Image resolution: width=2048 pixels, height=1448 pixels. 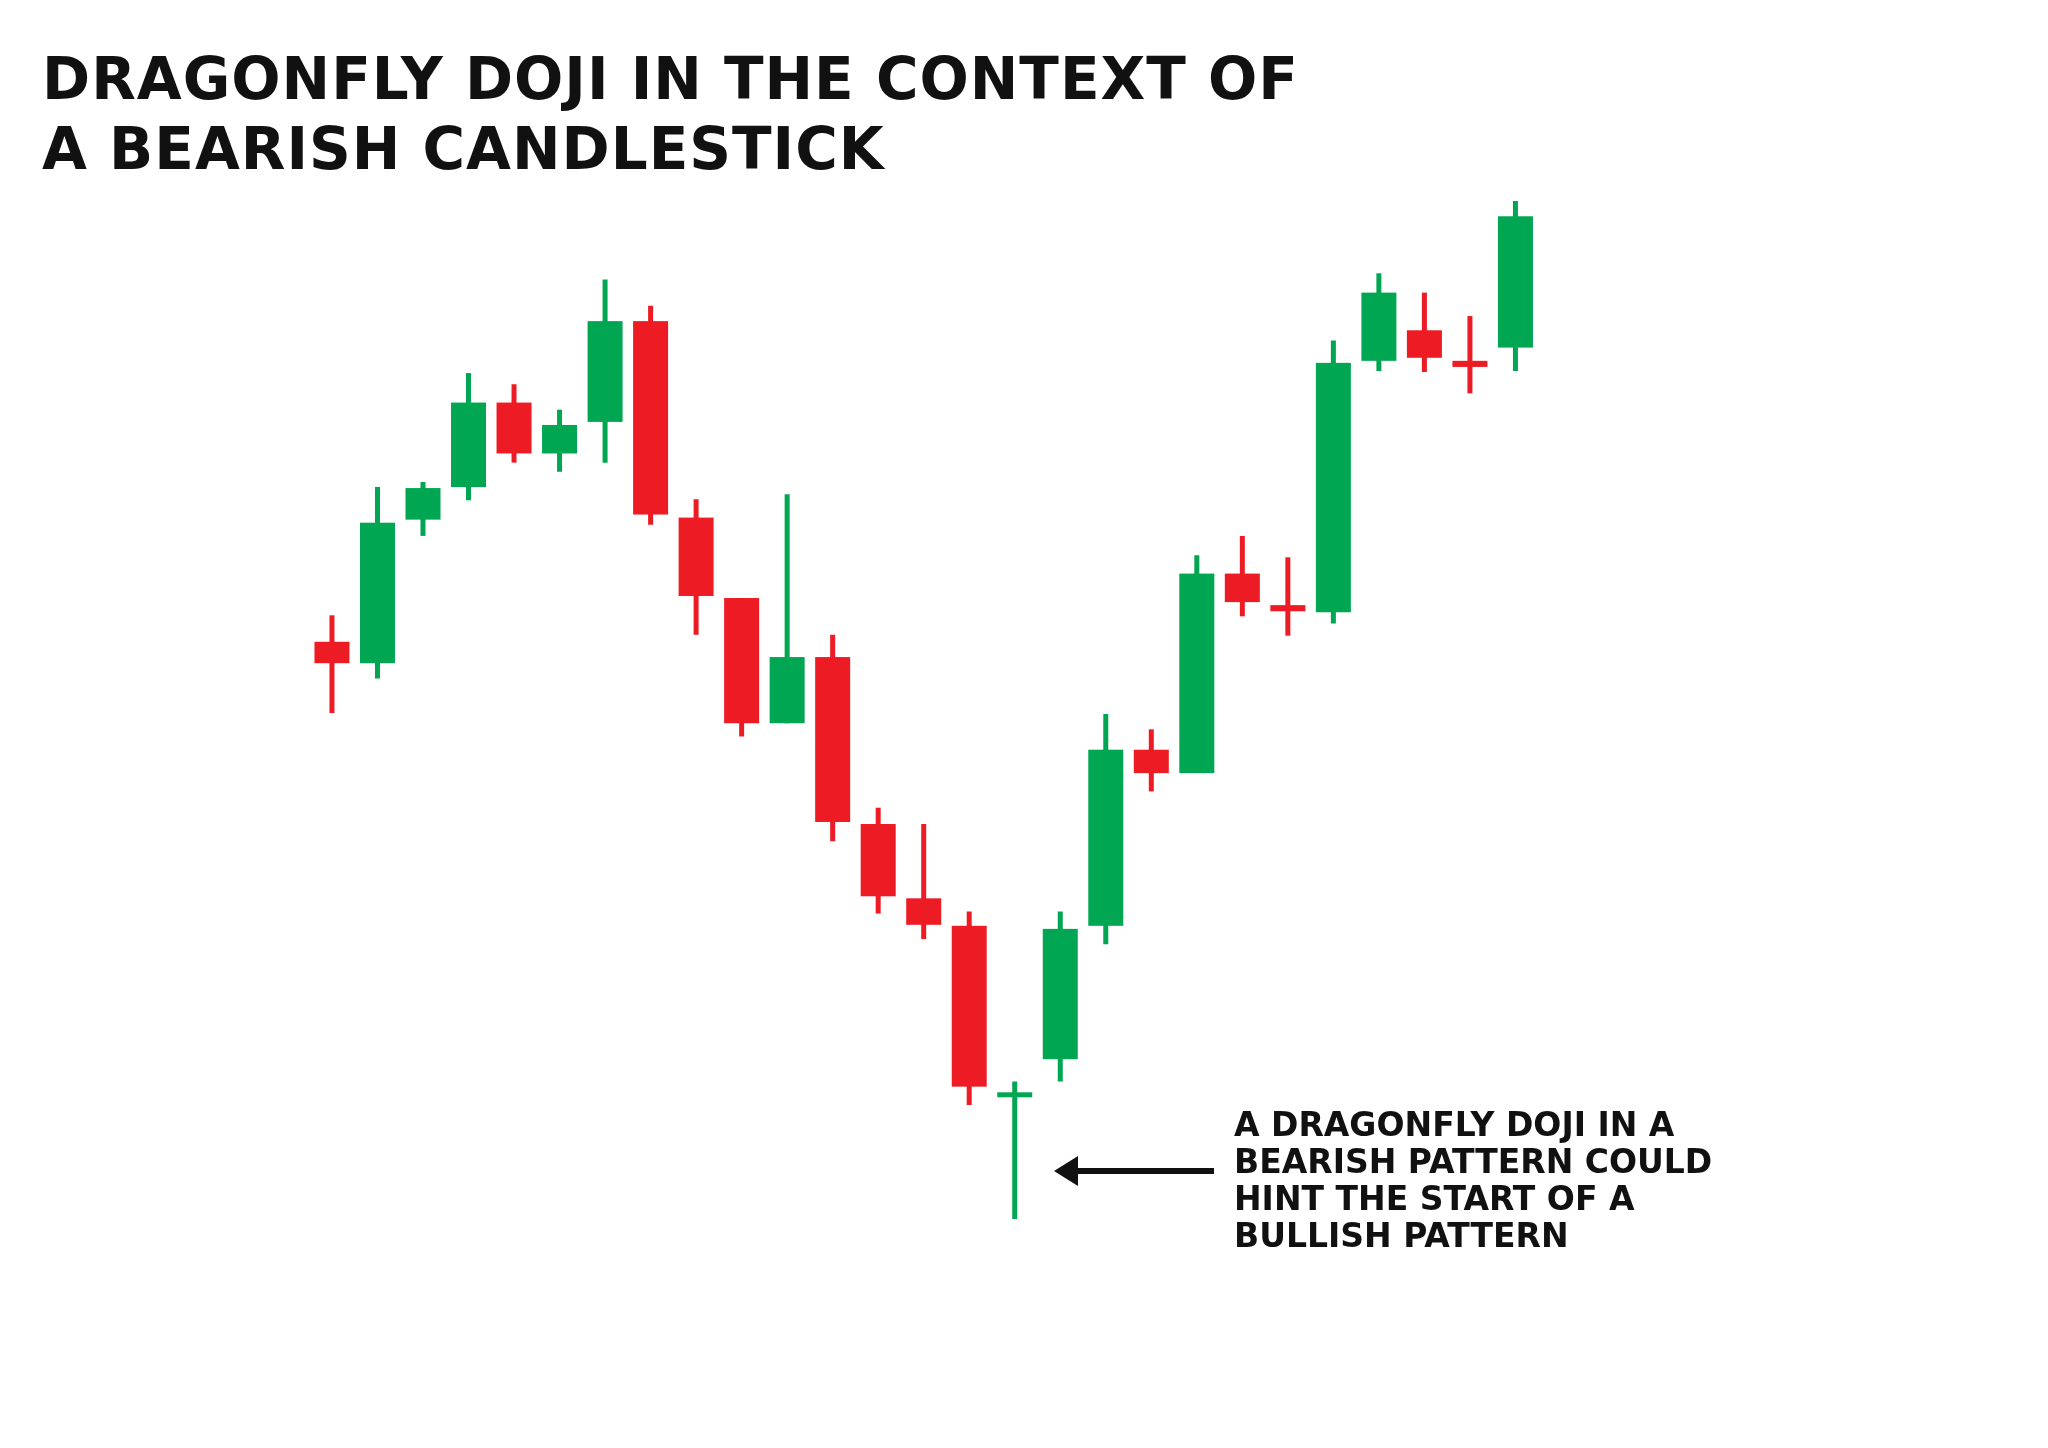 What do you see at coordinates (1474, 1180) in the screenshot?
I see `annotation: A DRAGONFLY DOJI IN A BEARISH PATTERN COULD HINT THE START OF A BULLISH PATTERN` at bounding box center [1474, 1180].